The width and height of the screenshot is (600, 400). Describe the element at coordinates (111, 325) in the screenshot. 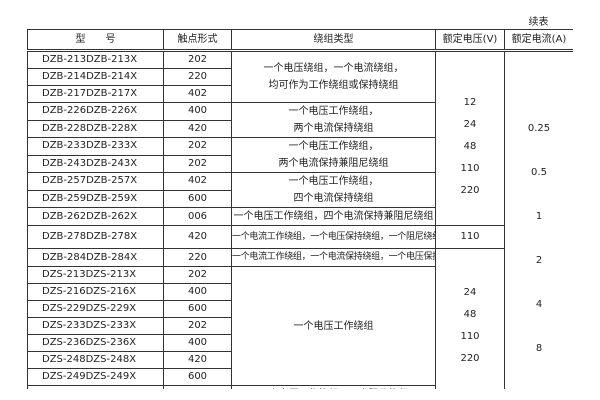

I see `model-number-x: DZS-233X` at that location.